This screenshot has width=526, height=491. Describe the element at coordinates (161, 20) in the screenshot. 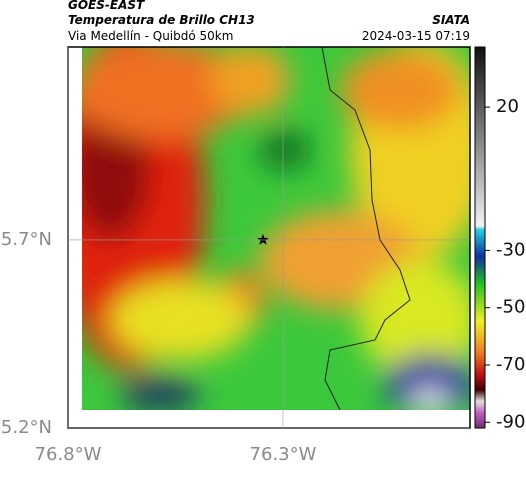

I see `subtitle: Temperatura de Brillo CH13` at that location.